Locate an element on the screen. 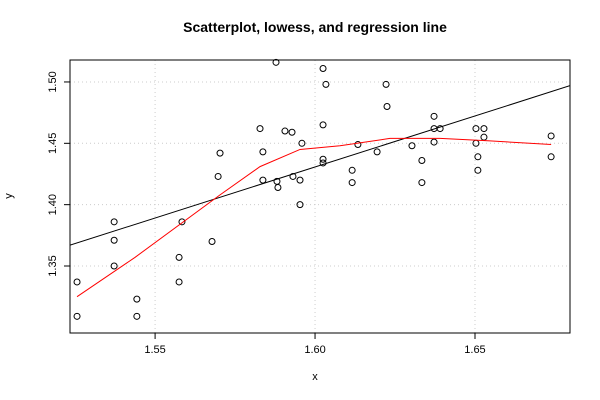 This screenshot has width=600, height=400. x-tick-label: 1.65 is located at coordinates (474, 350).